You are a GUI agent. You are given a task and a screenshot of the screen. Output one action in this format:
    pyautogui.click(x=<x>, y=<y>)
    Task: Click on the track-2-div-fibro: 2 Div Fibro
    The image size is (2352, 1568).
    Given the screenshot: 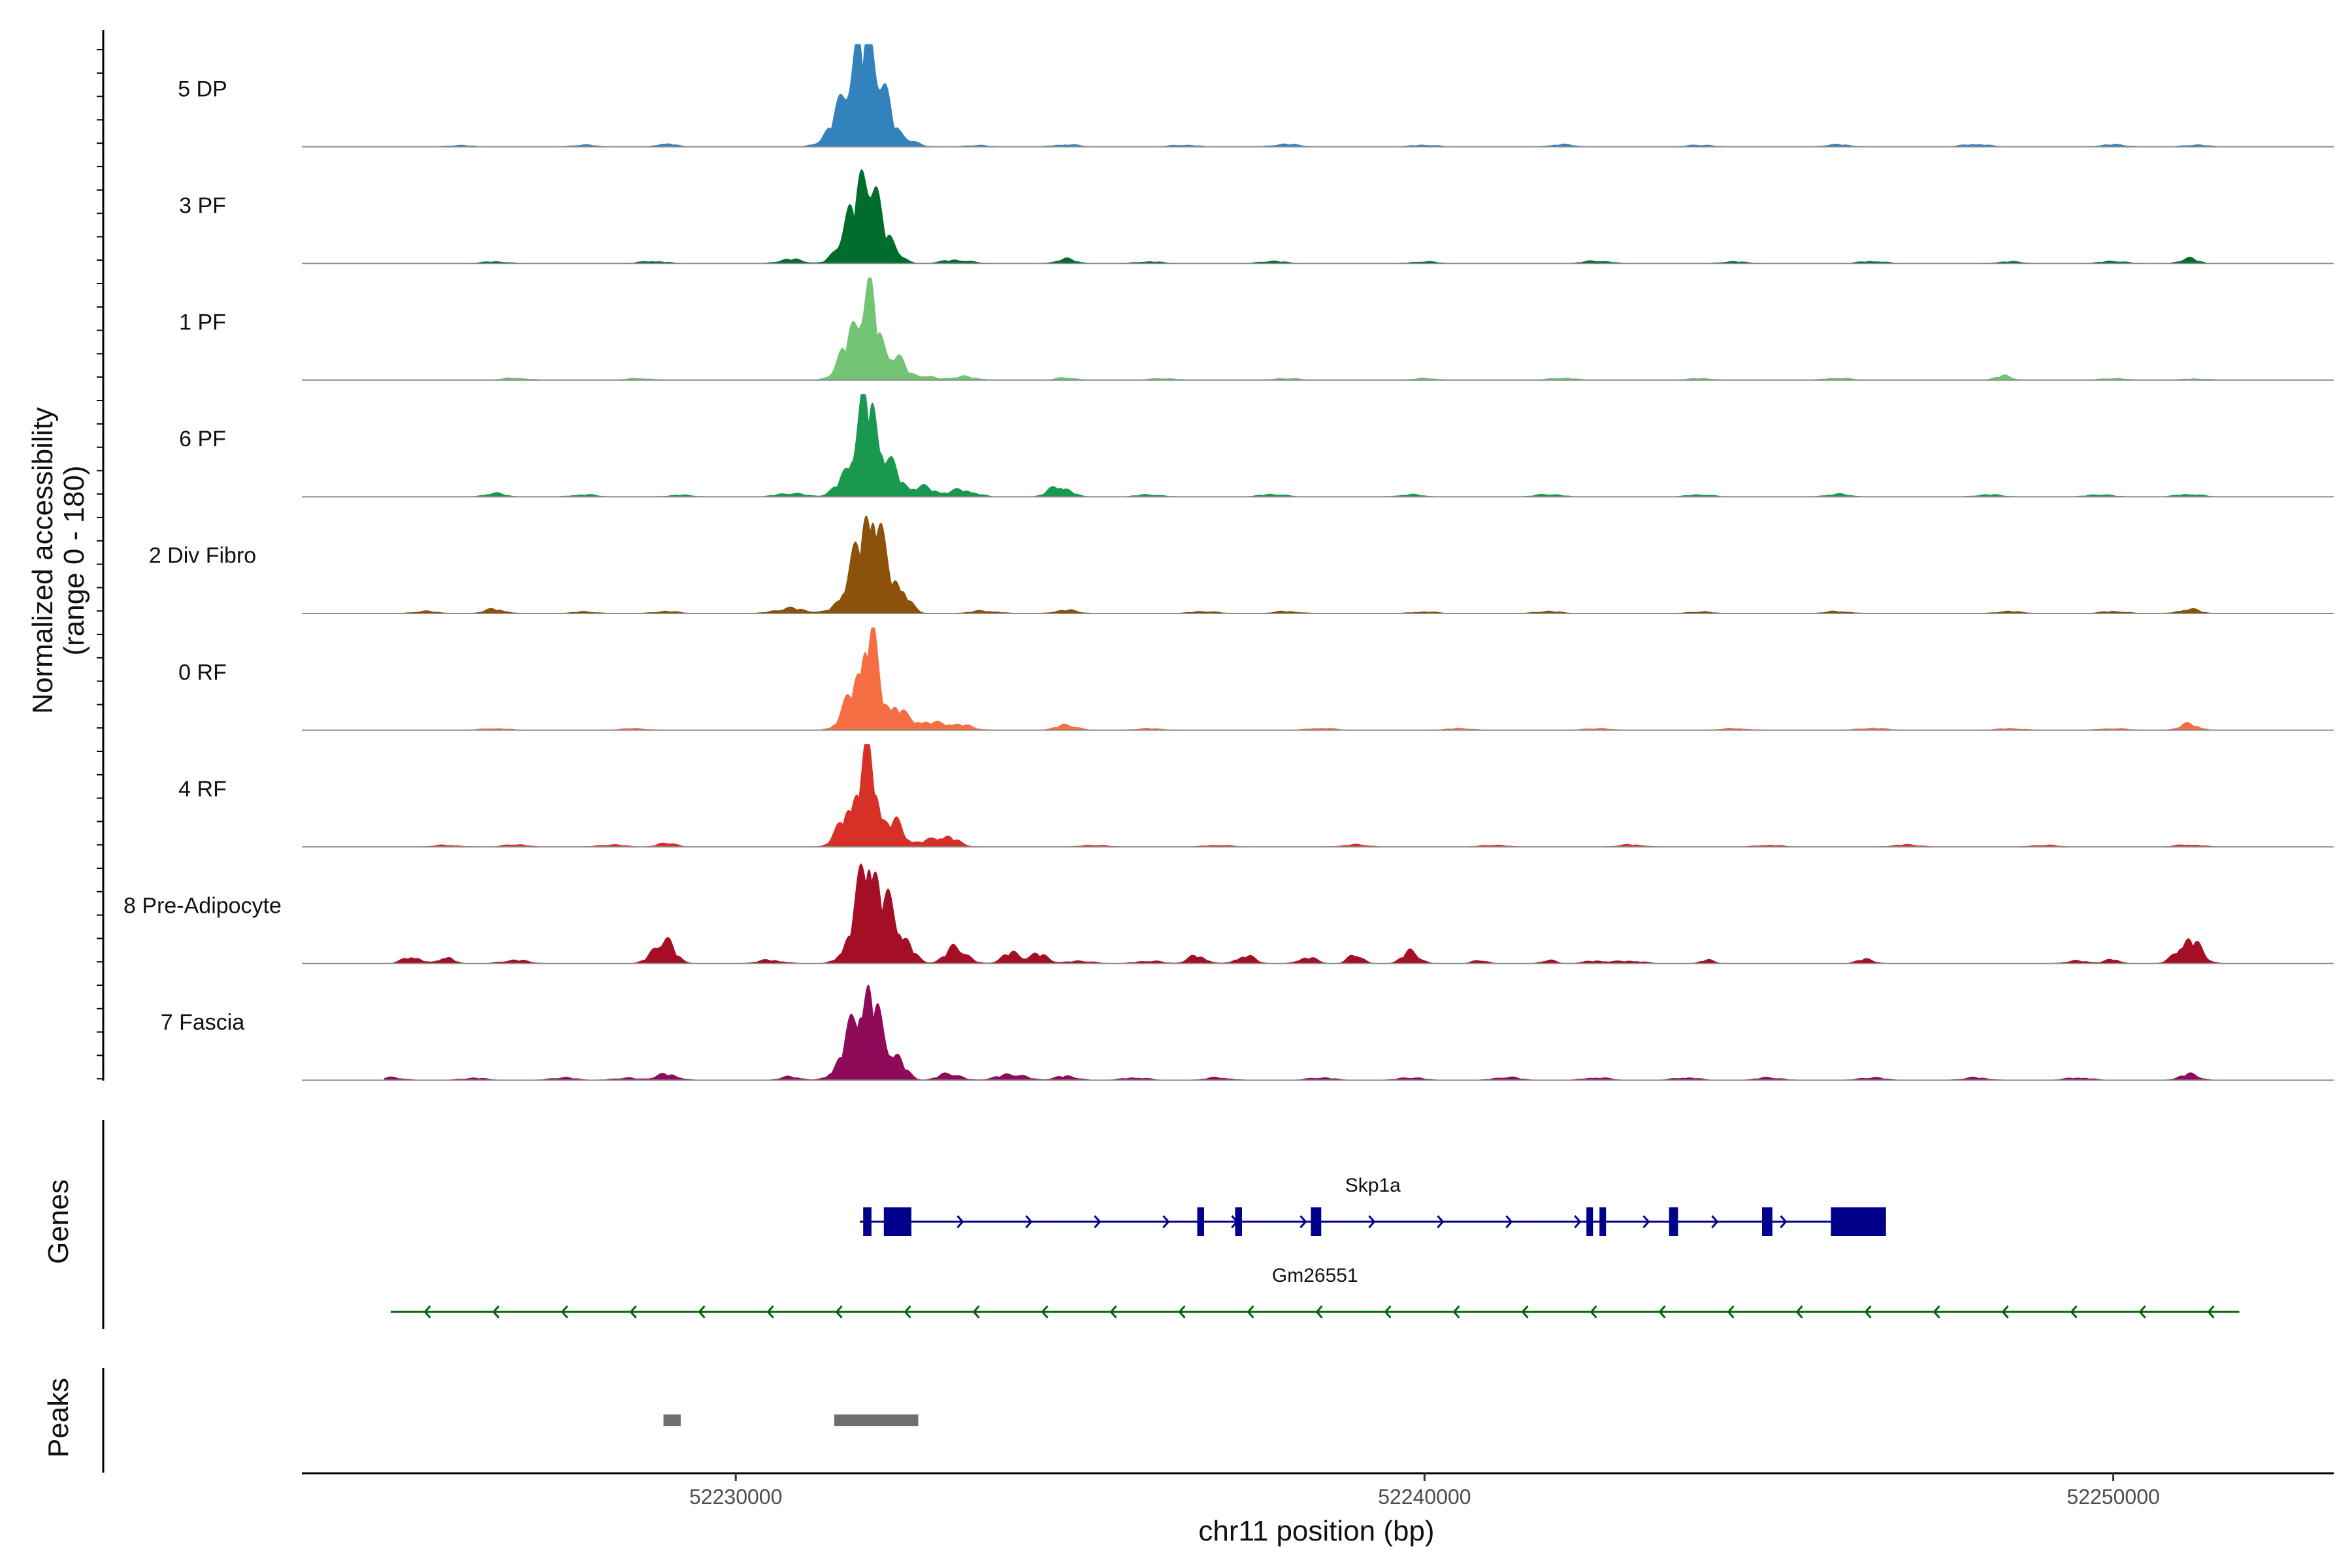 What is the action you would take?
    pyautogui.click(x=1241, y=564)
    